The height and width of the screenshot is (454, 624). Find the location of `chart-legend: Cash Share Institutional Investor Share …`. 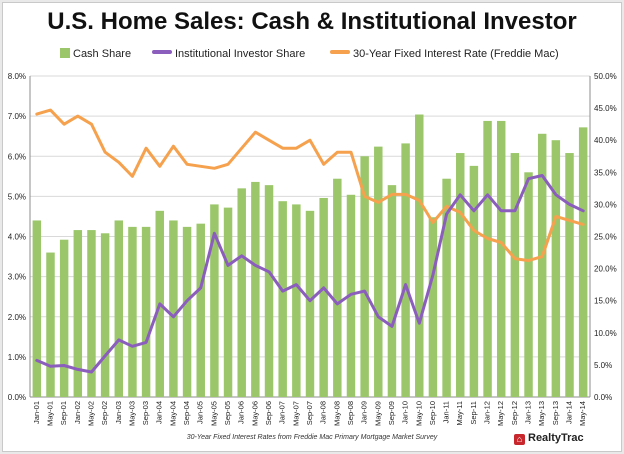

chart-legend: Cash Share Institutional Investor Share … is located at coordinates (312, 56).